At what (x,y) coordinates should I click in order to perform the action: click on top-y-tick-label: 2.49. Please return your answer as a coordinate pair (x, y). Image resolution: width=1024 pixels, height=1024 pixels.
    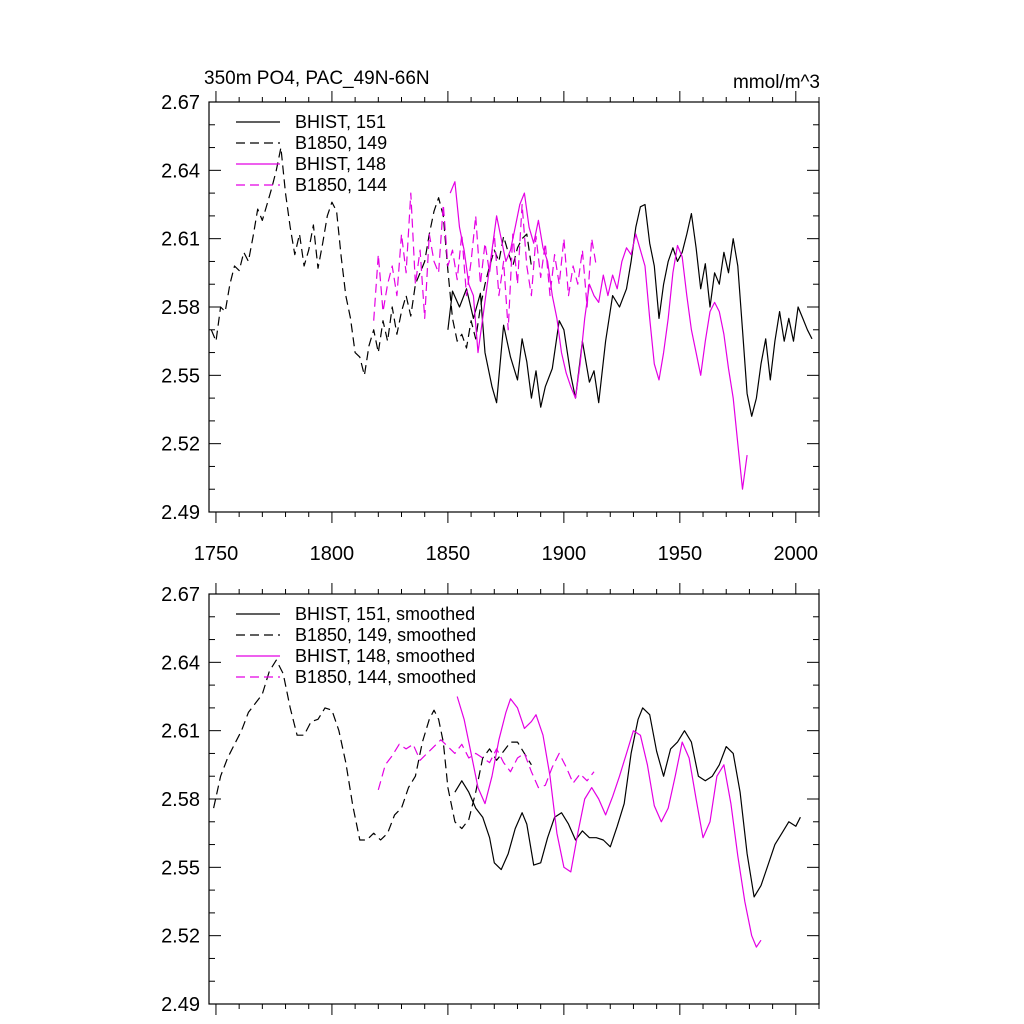
    Looking at the image, I should click on (180, 513).